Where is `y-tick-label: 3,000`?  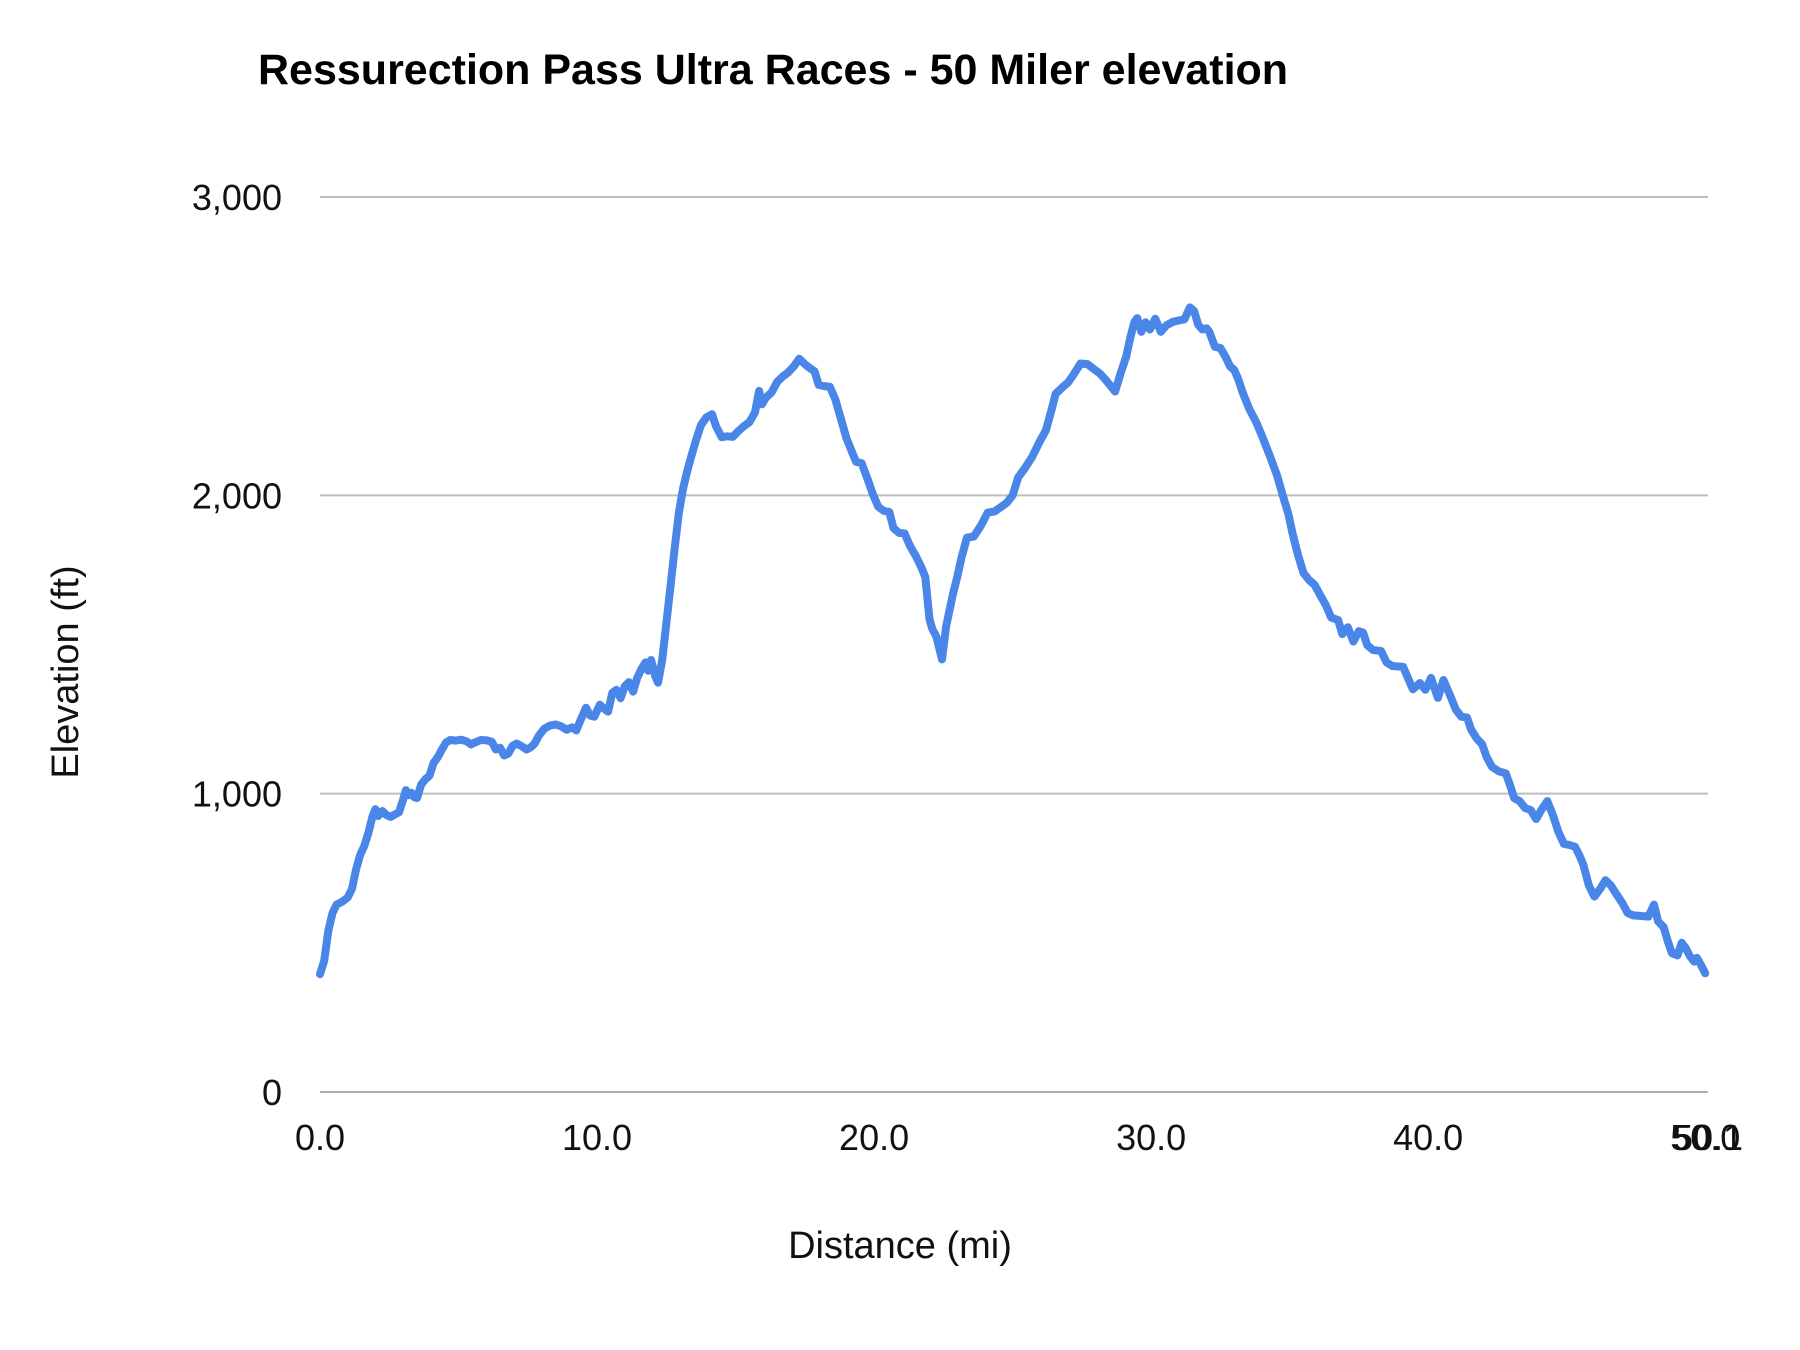 y-tick-label: 3,000 is located at coordinates (237, 197).